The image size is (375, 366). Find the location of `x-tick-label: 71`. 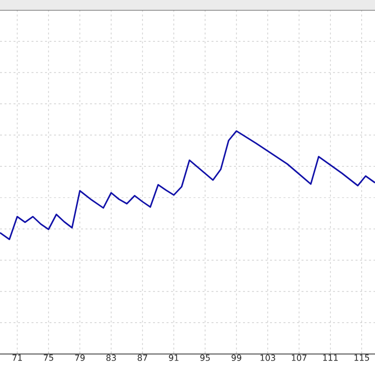

x-tick-label: 71 is located at coordinates (17, 357).